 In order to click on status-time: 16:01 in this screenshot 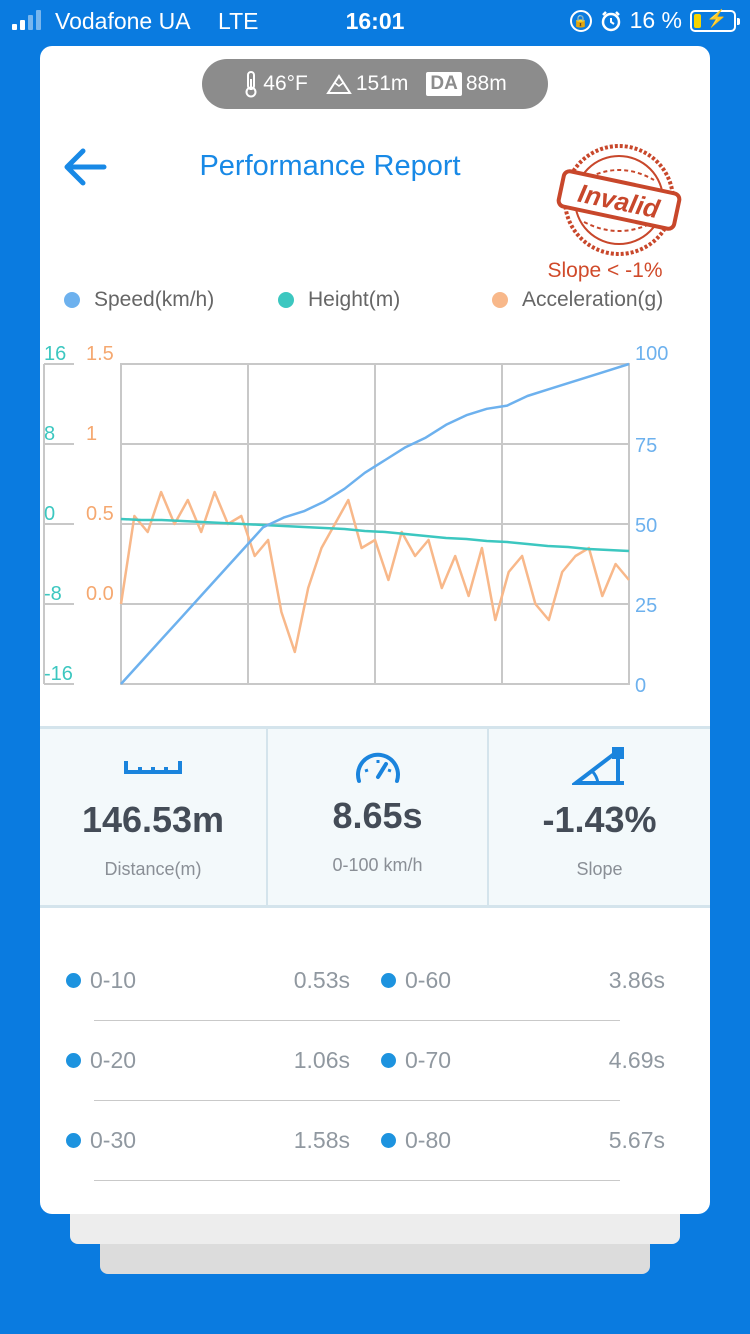, I will do `click(375, 21)`.